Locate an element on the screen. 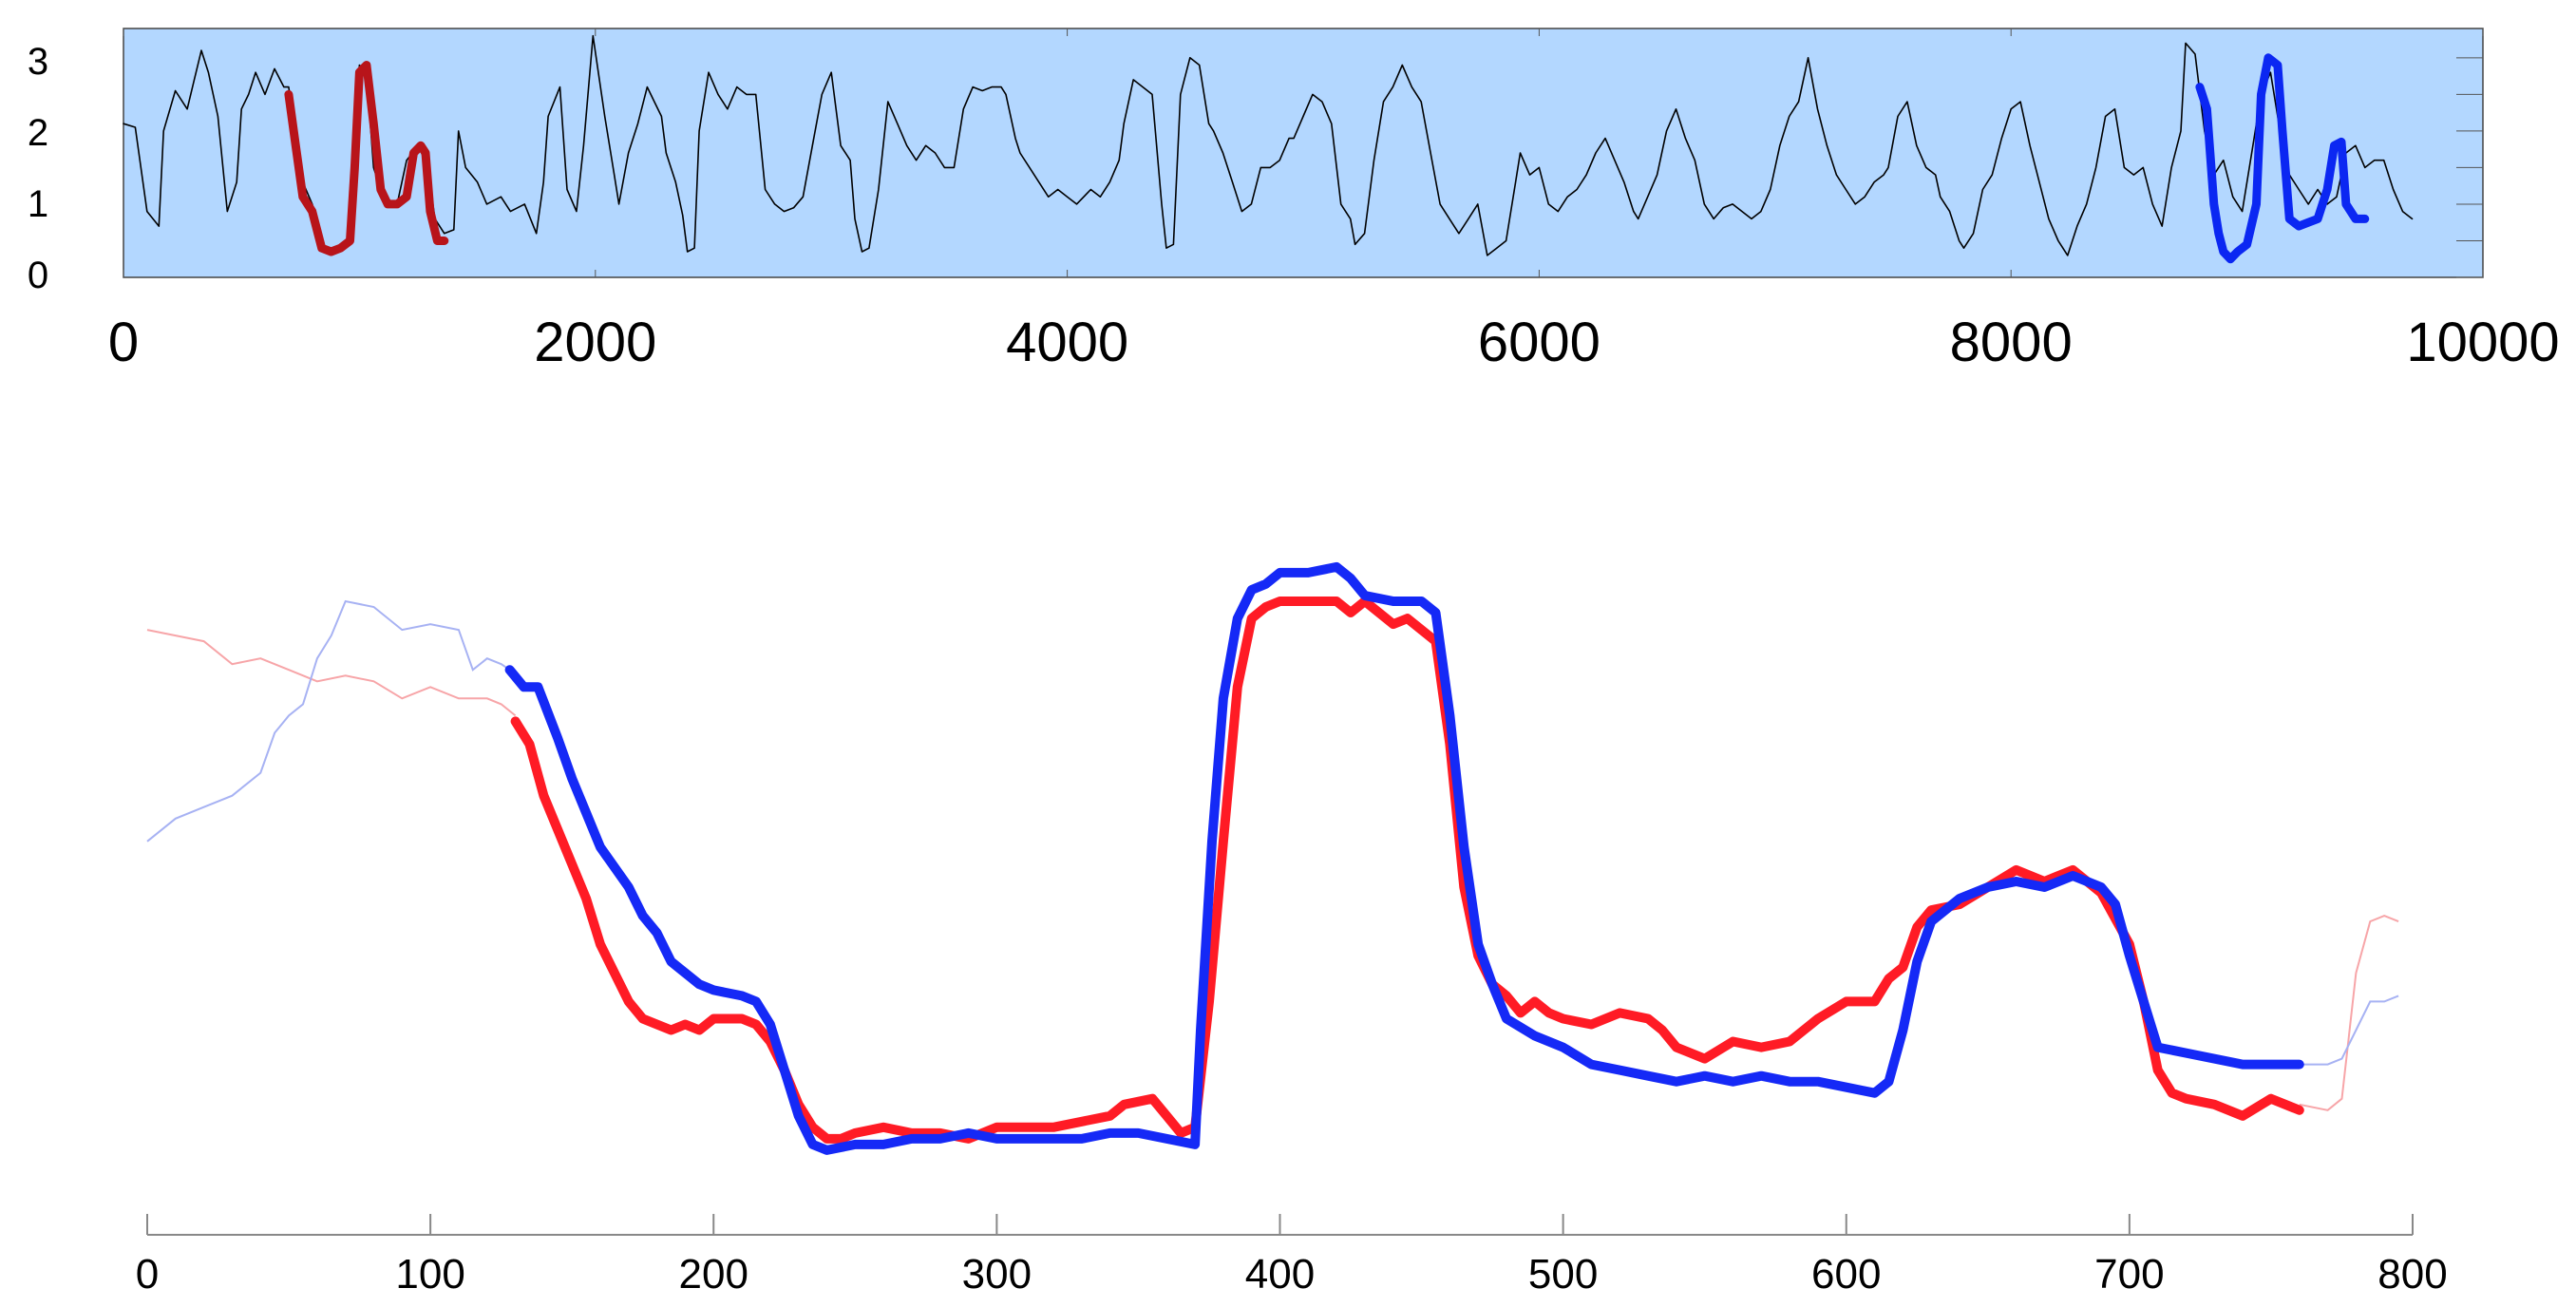 The width and height of the screenshot is (2576, 1307). top-y-tick-label: 1 is located at coordinates (38, 204).